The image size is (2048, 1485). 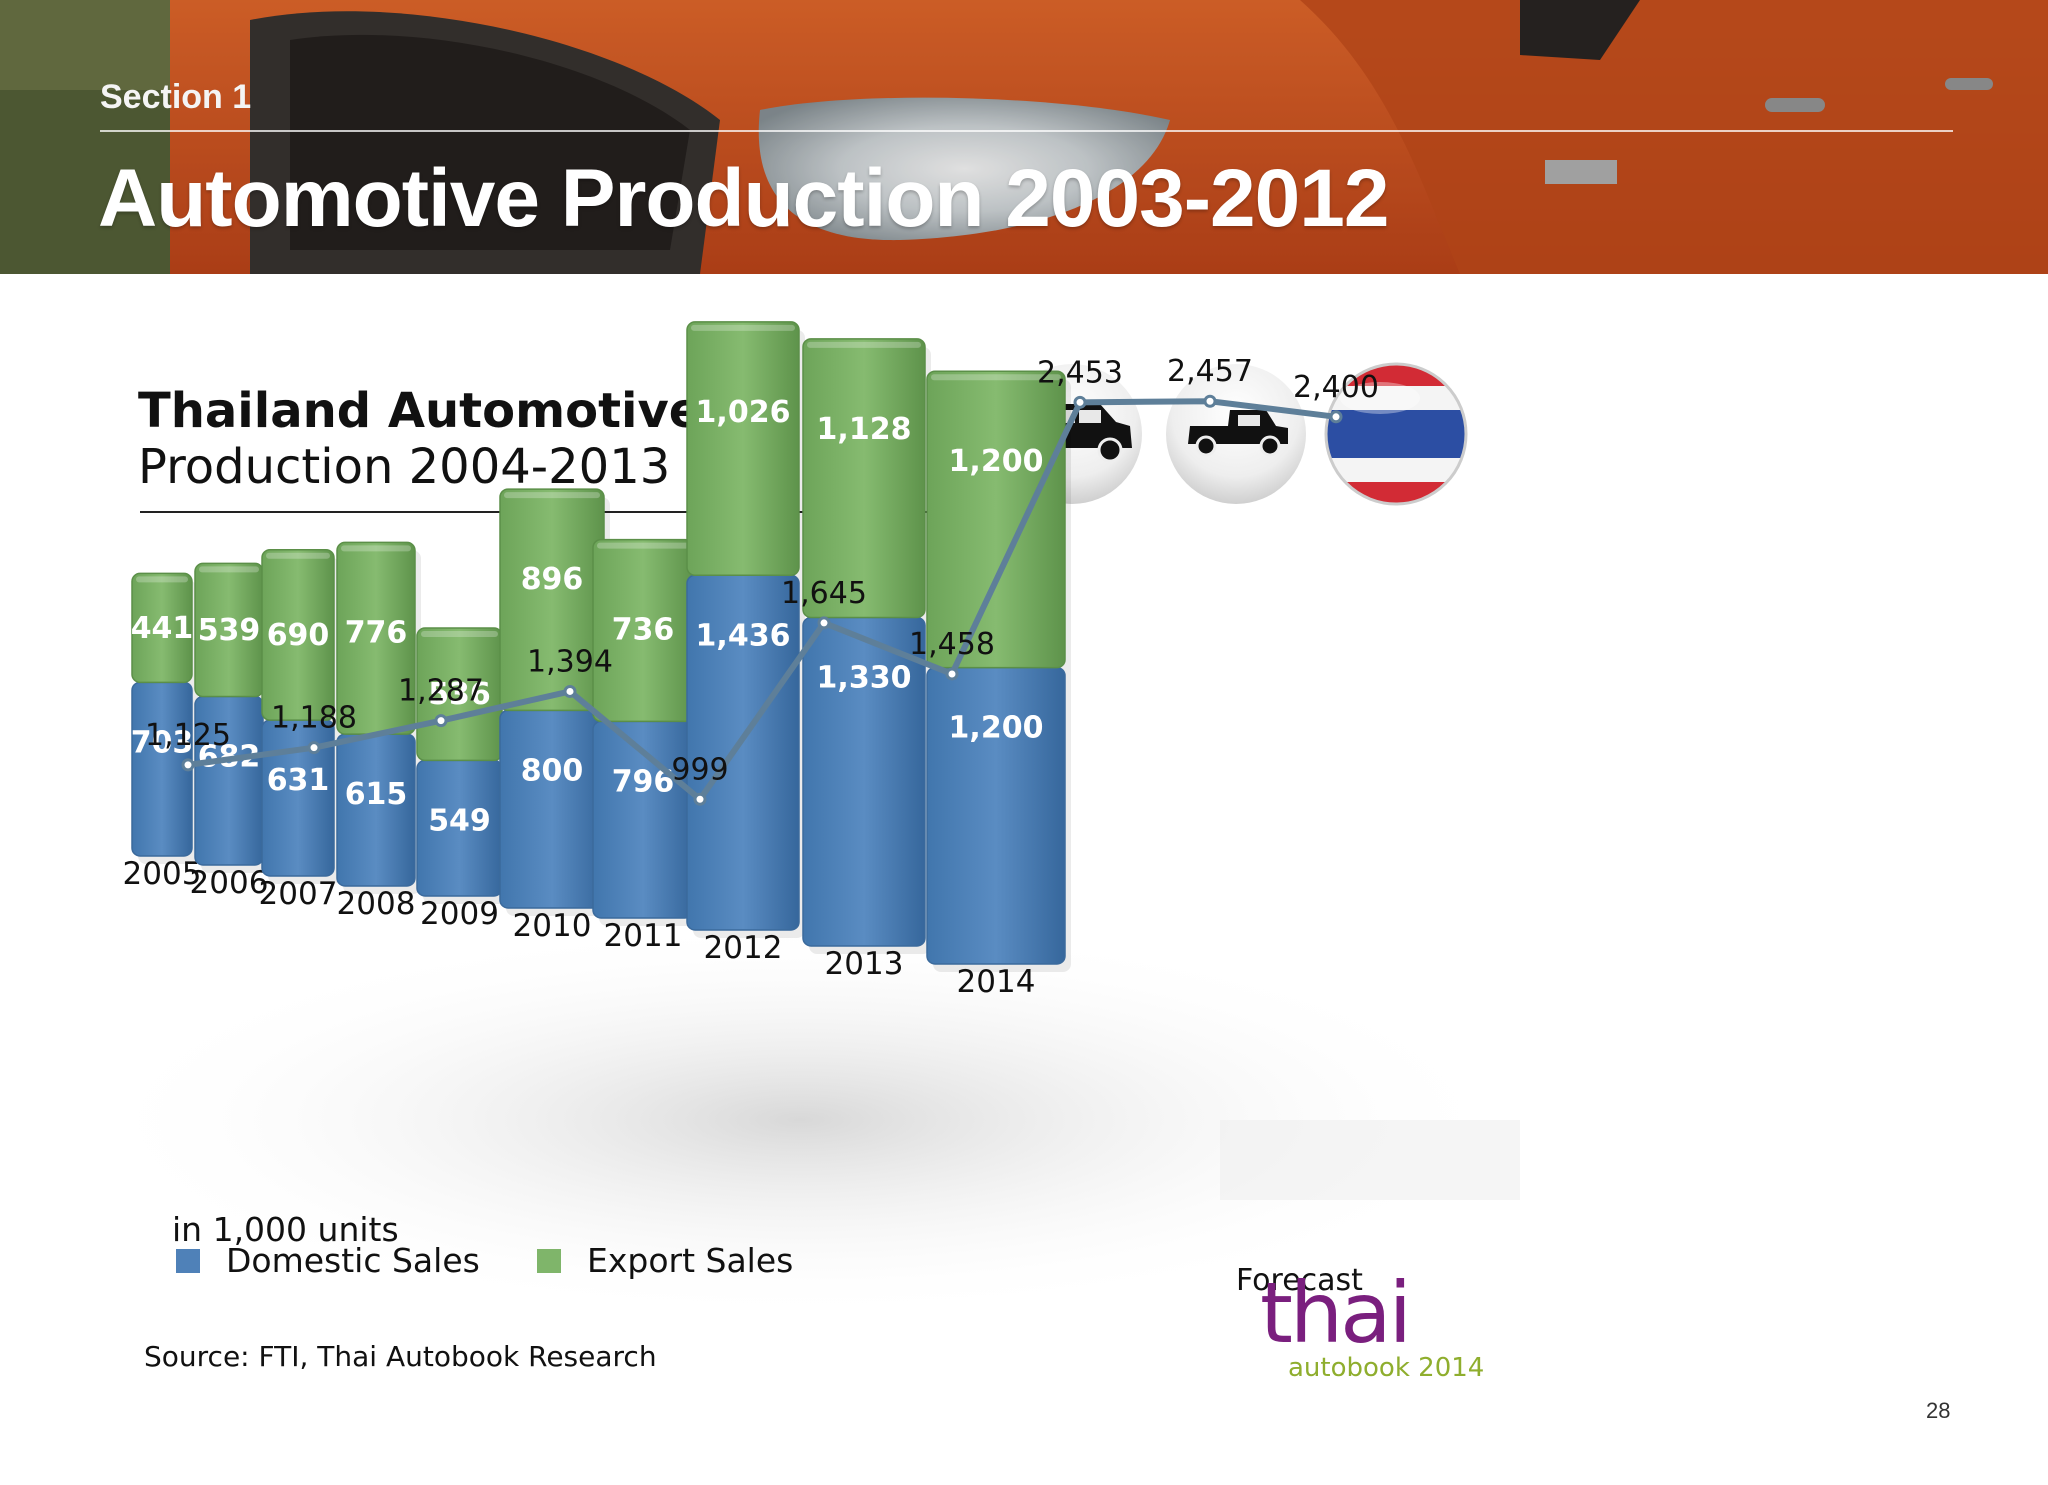 I want to click on legend-export-swatch, so click(x=549, y=1261).